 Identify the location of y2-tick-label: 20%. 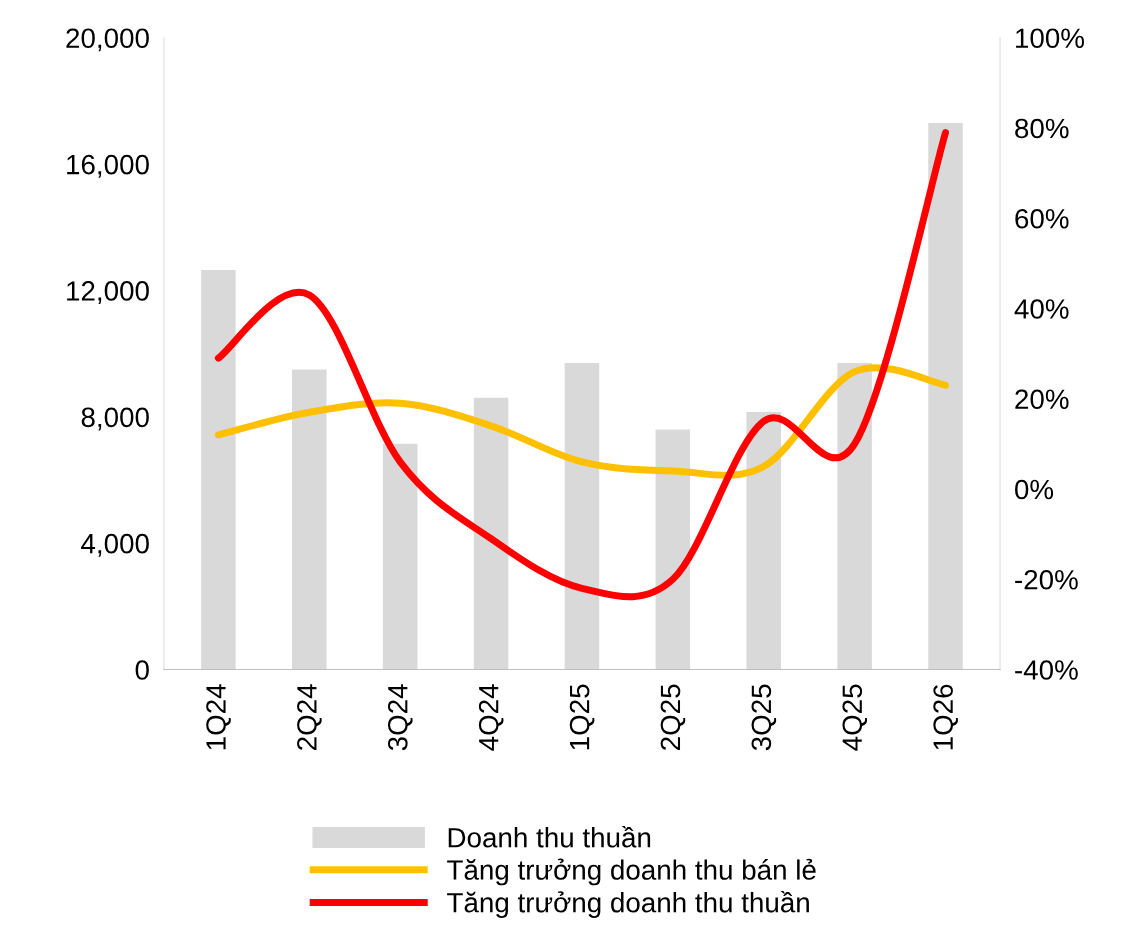
(1042, 399).